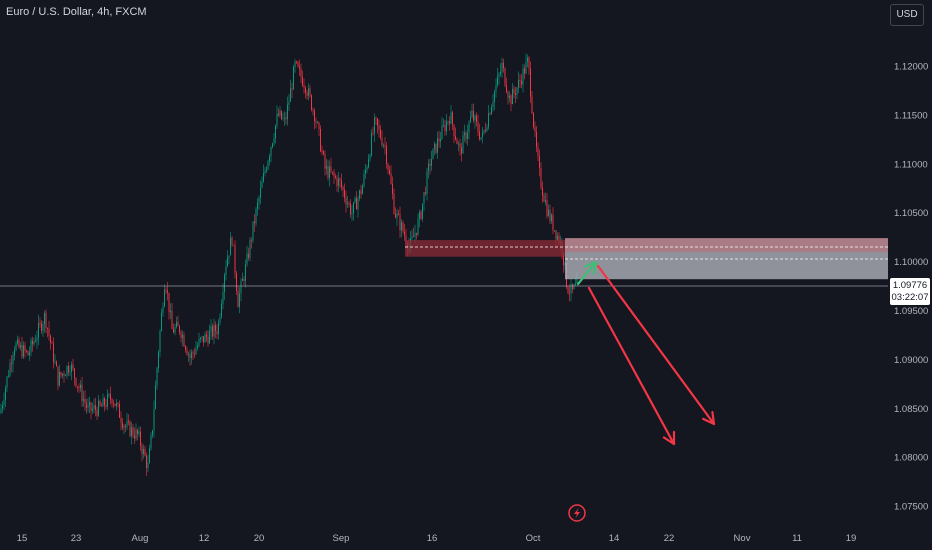  What do you see at coordinates (797, 538) in the screenshot?
I see `x-tick-label: 11` at bounding box center [797, 538].